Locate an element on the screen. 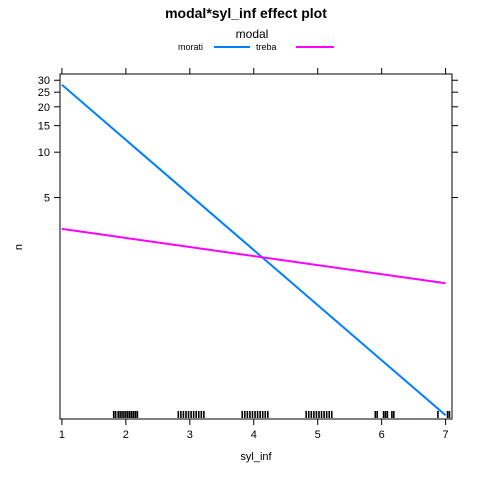 This screenshot has width=480, height=480. legend-title: modal is located at coordinates (252, 34).